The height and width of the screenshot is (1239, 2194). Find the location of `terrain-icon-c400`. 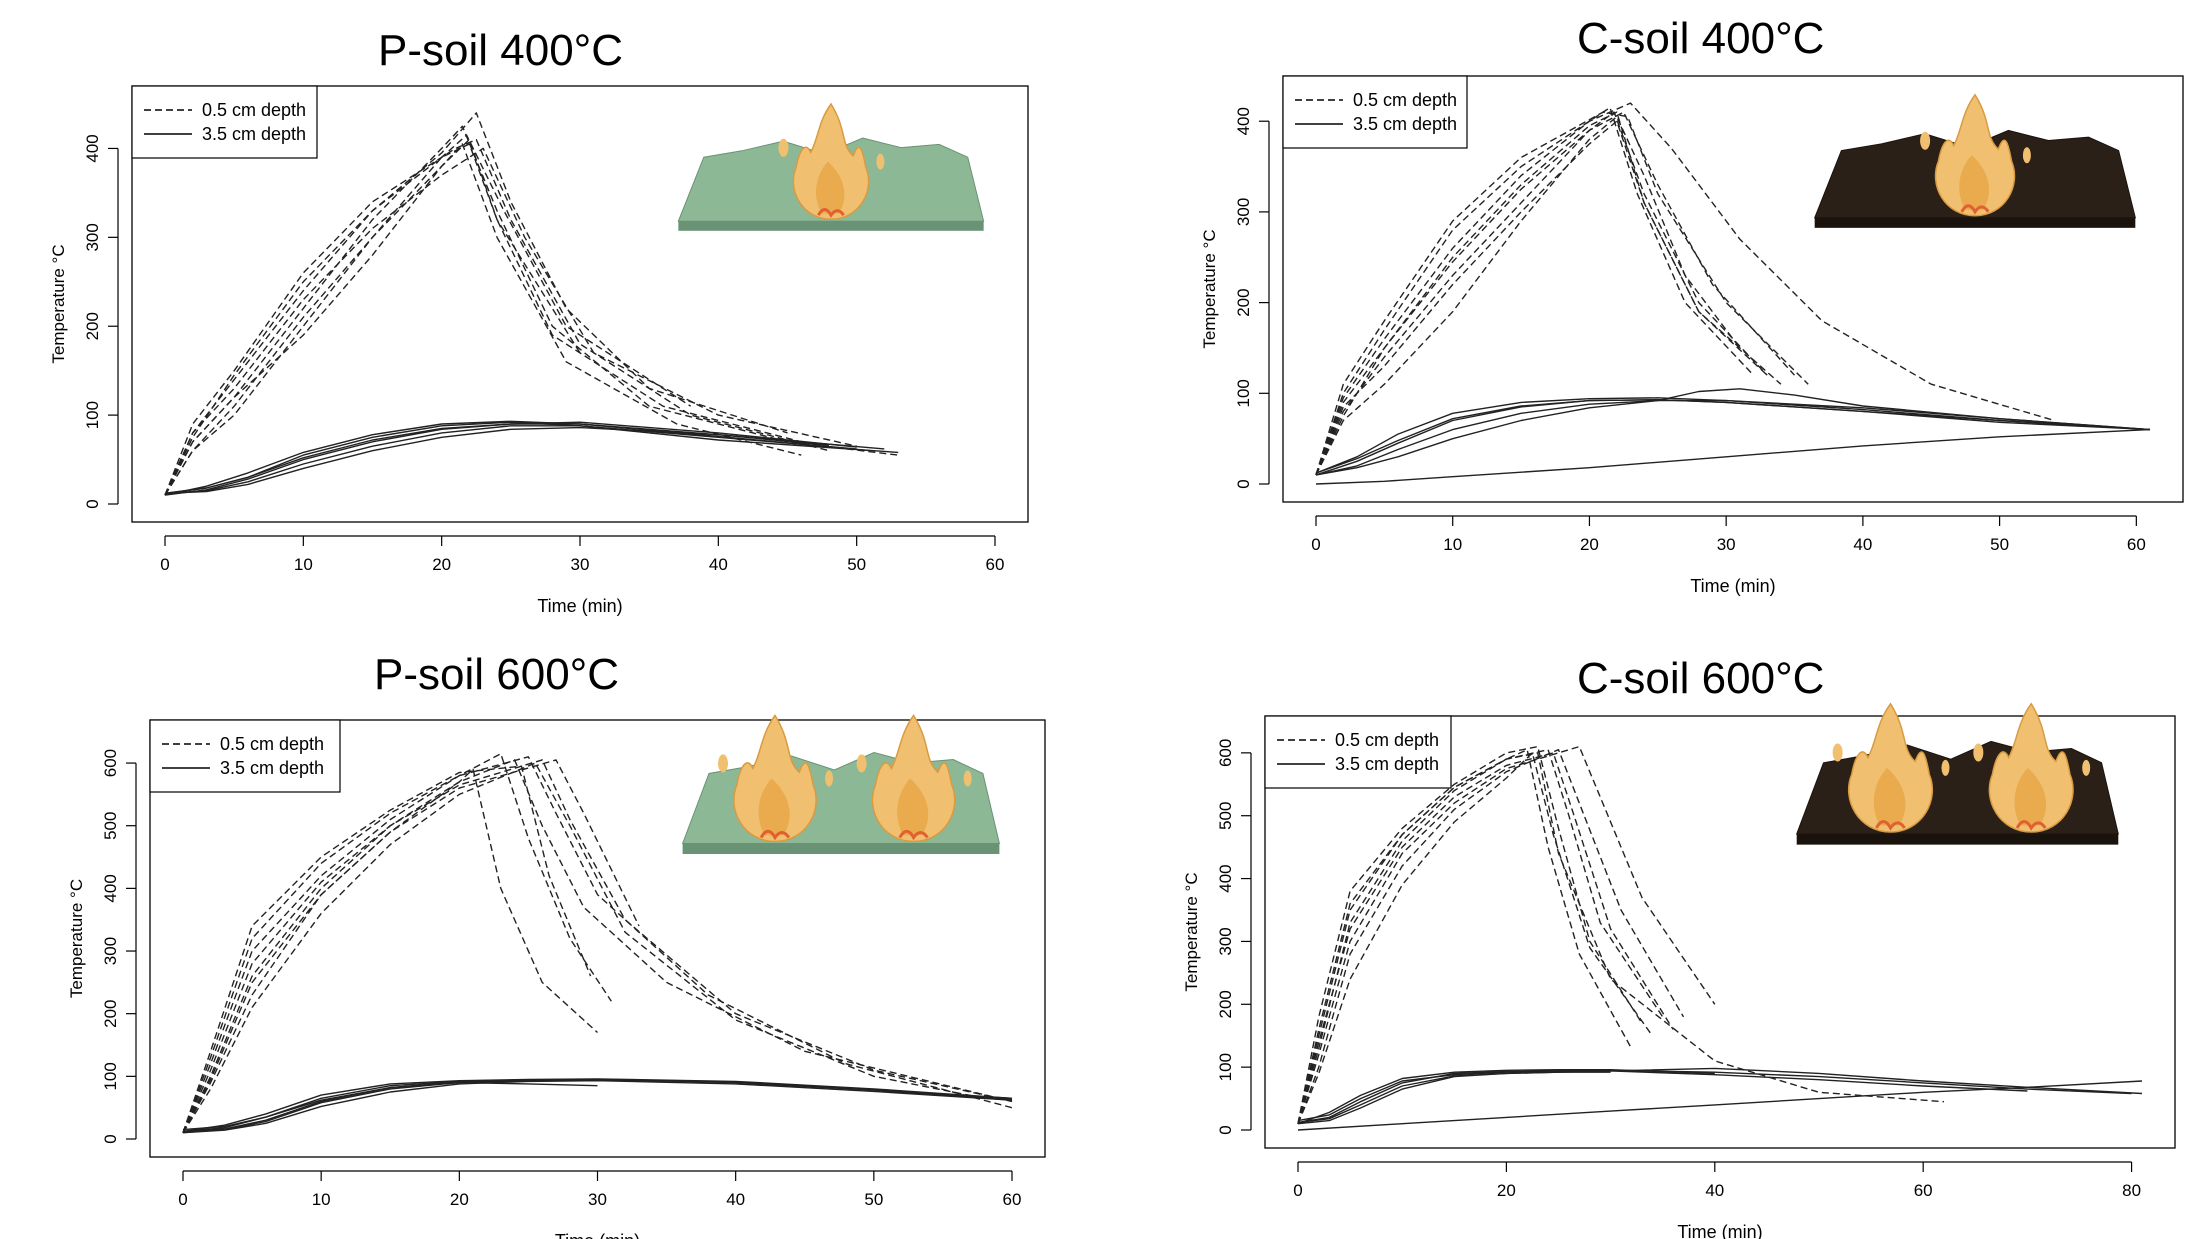

terrain-icon-c400 is located at coordinates (1974, 160).